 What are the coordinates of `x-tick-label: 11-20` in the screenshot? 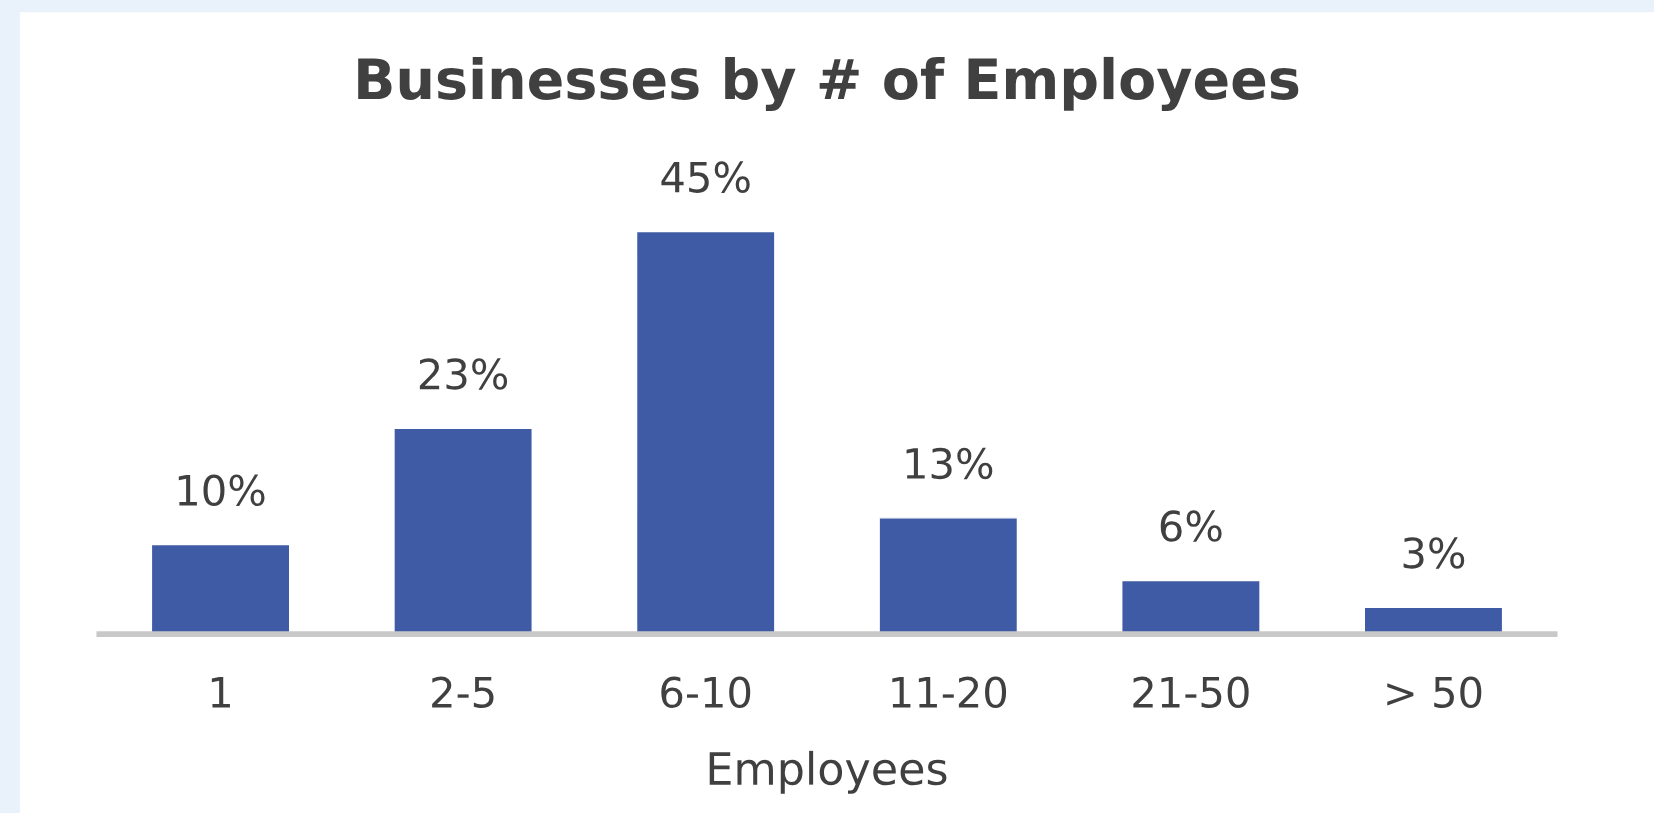 It's located at (949, 692).